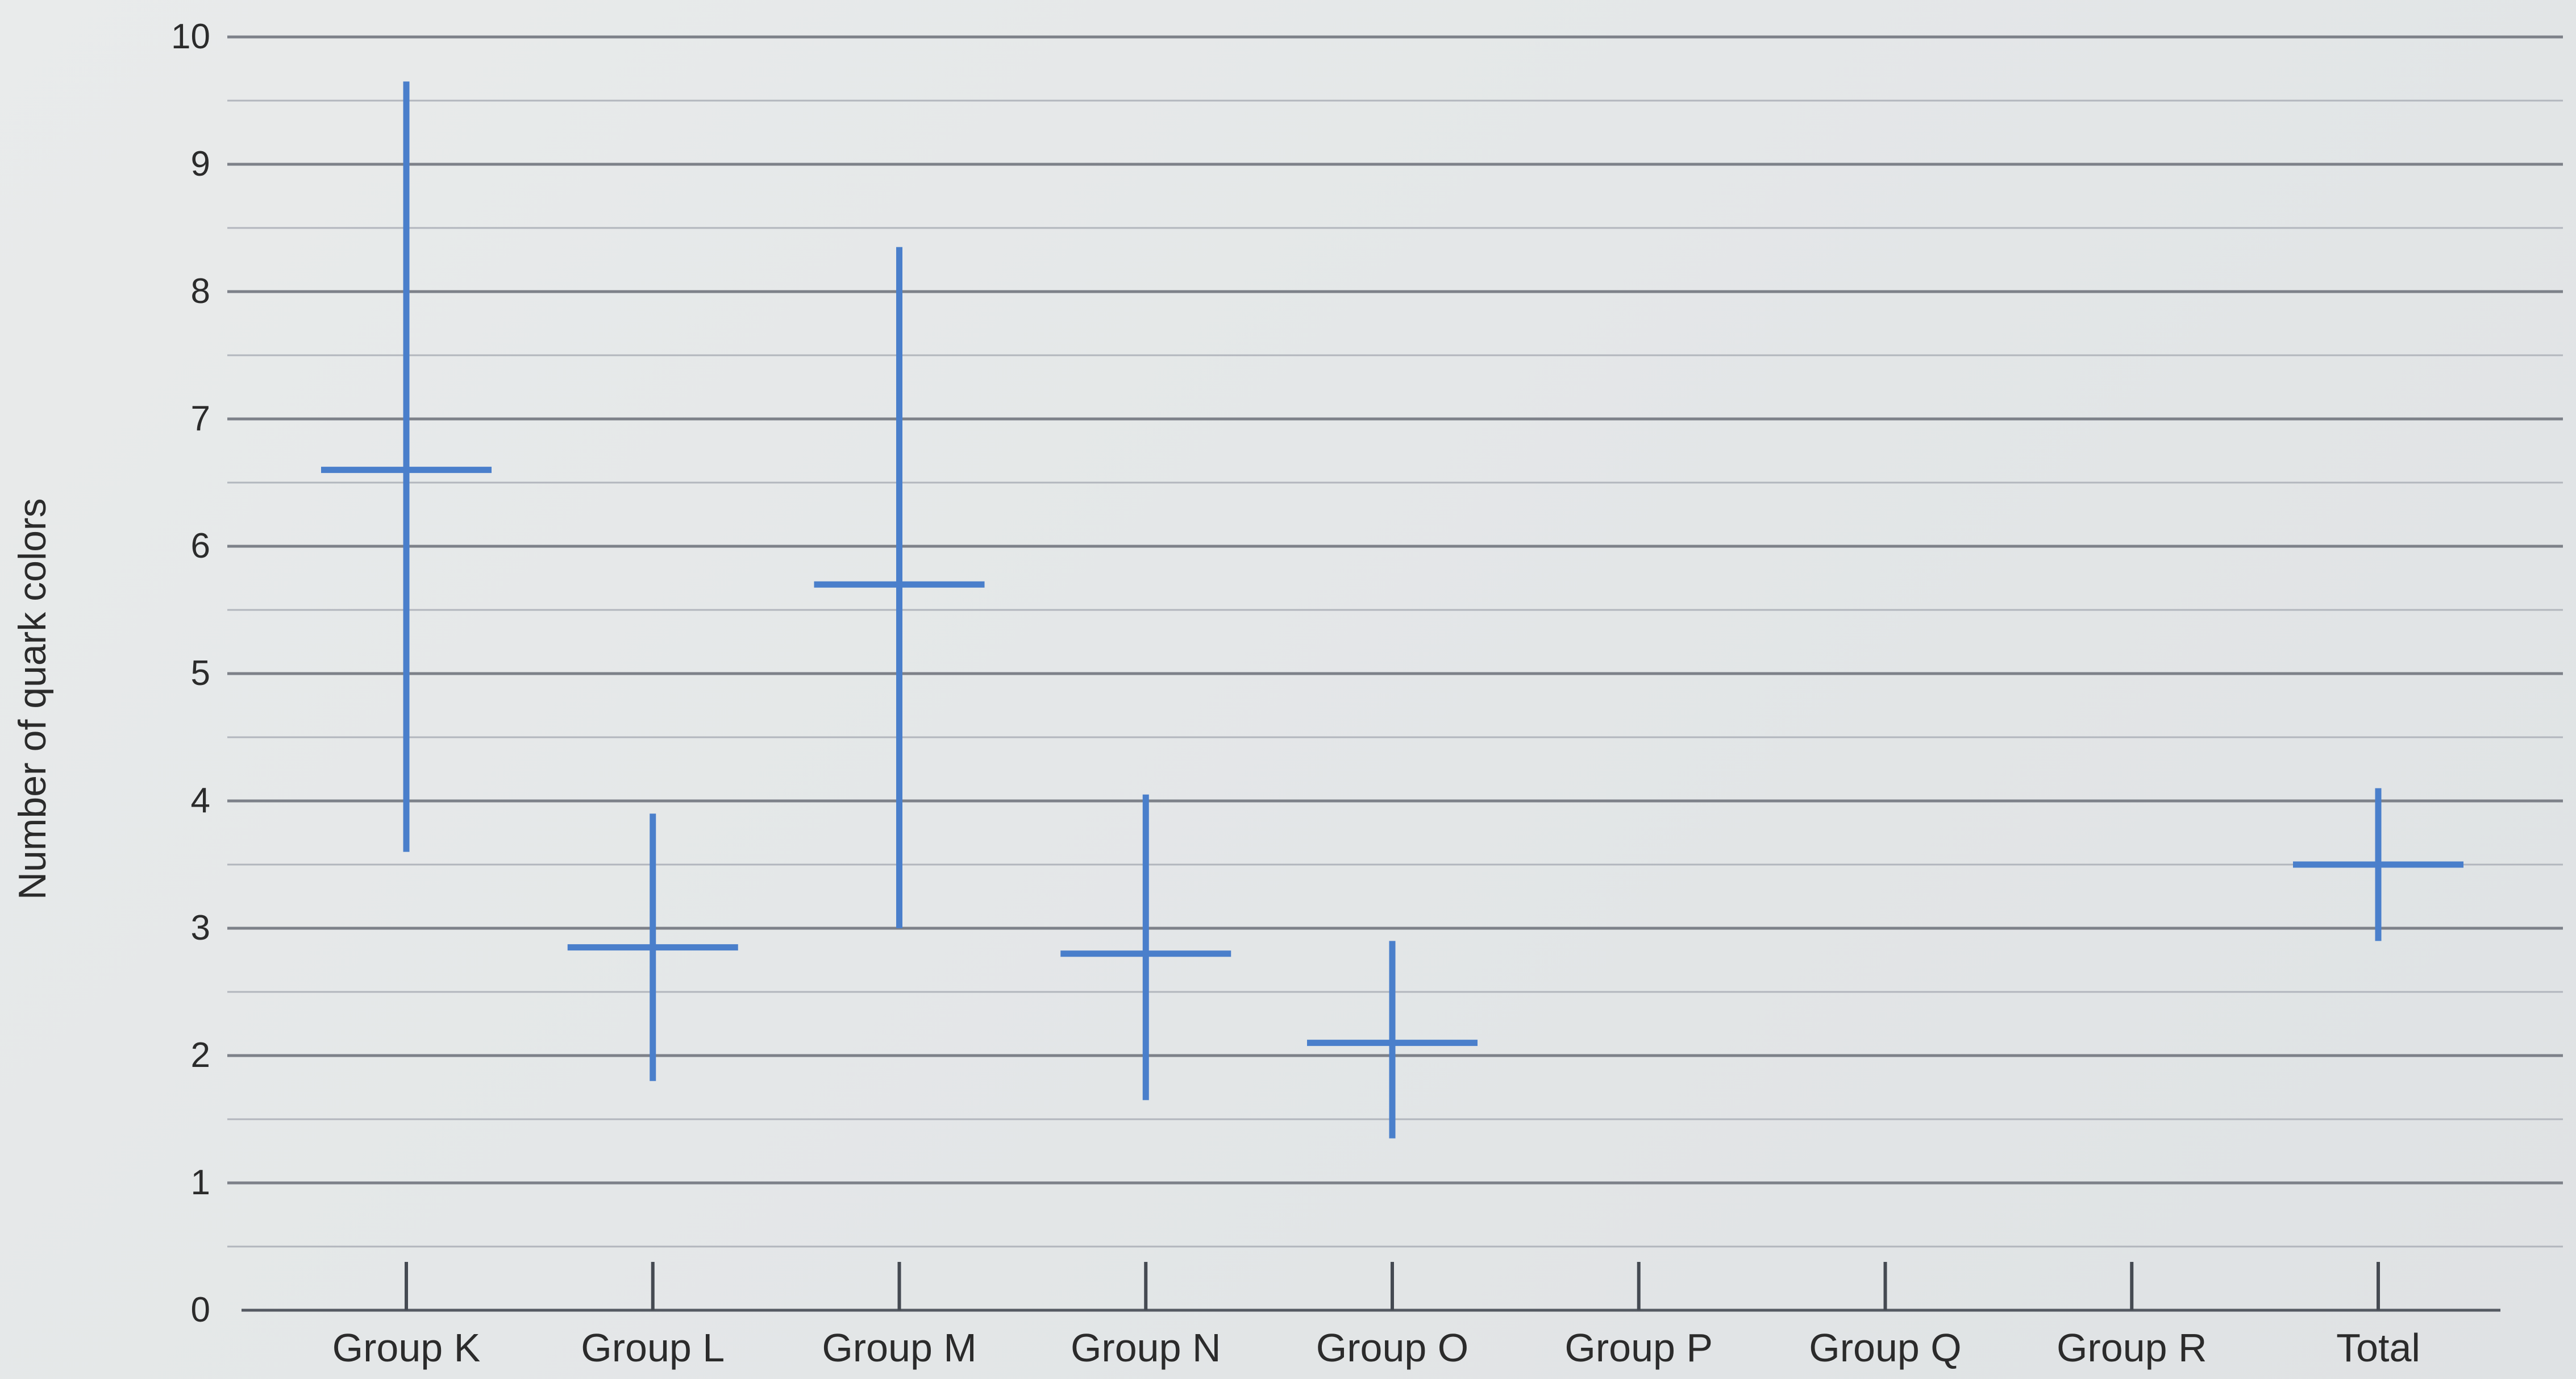 The height and width of the screenshot is (1379, 2576). Describe the element at coordinates (1146, 1348) in the screenshot. I see `x-tick-label: Group N` at that location.